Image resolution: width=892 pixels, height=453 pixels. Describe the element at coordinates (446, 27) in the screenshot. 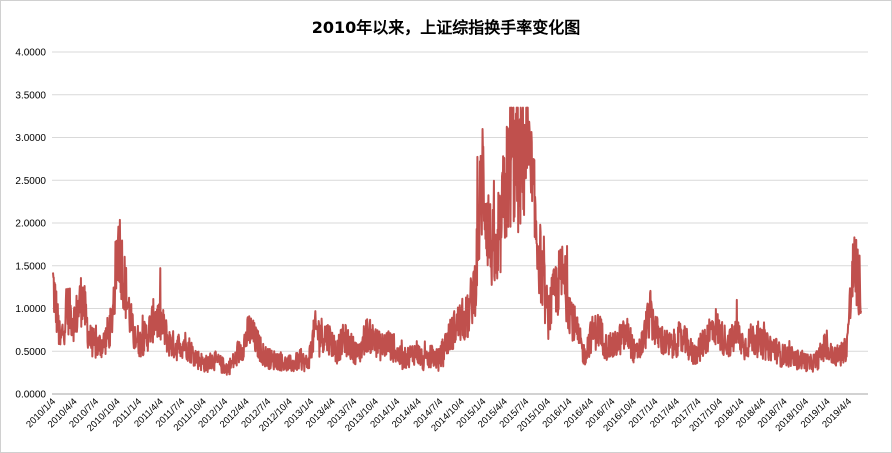

I see `chart-title: 2010年以来，上证综指换手率变化图` at that location.